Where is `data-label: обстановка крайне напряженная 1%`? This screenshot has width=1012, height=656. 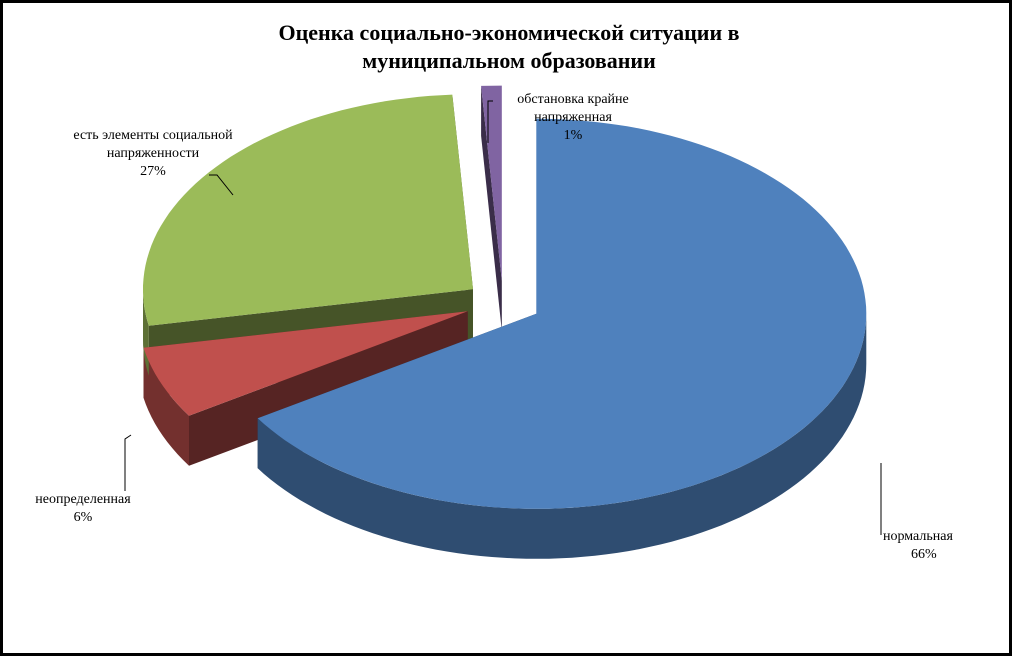
data-label: обстановка крайне напряженная 1% is located at coordinates (573, 118).